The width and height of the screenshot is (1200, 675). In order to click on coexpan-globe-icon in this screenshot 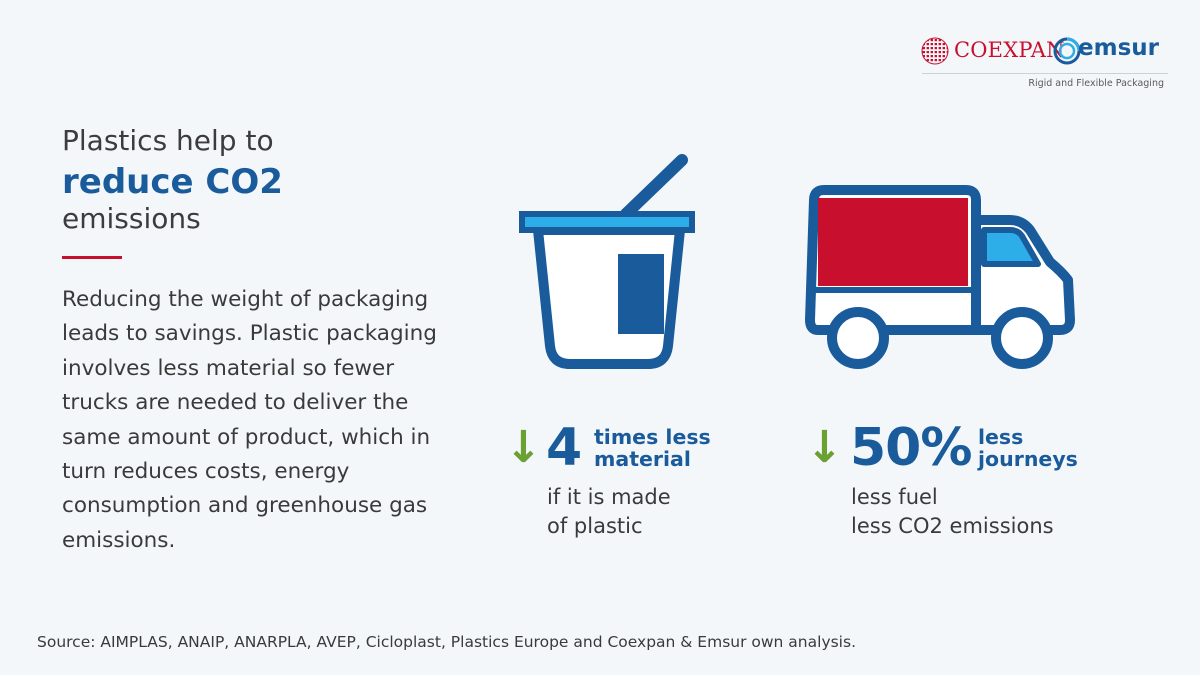, I will do `click(935, 51)`.